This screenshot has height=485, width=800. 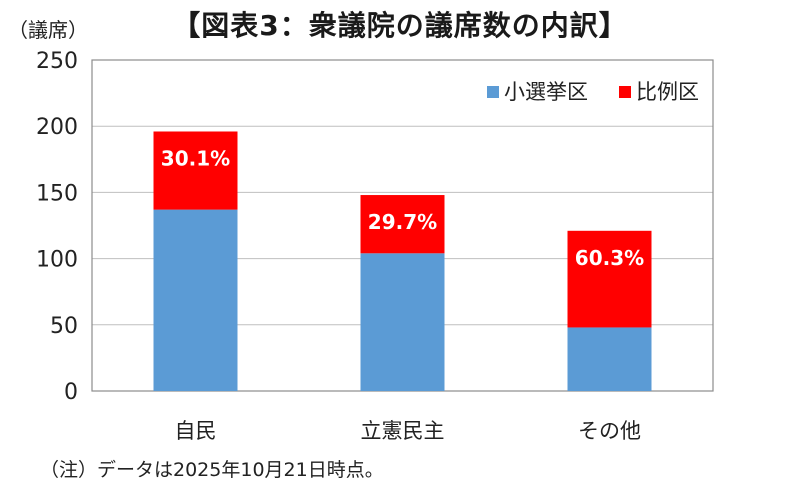 I want to click on y-tick-label: 50, so click(x=64, y=326).